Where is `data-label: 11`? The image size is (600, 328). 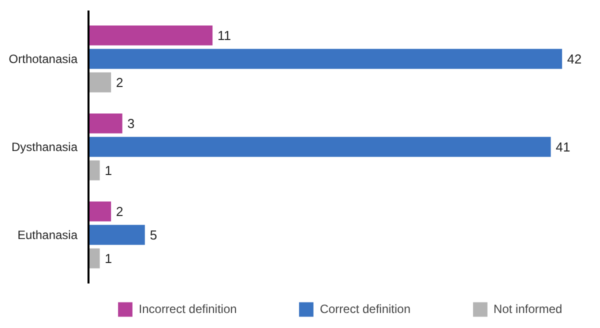
data-label: 11 is located at coordinates (225, 35).